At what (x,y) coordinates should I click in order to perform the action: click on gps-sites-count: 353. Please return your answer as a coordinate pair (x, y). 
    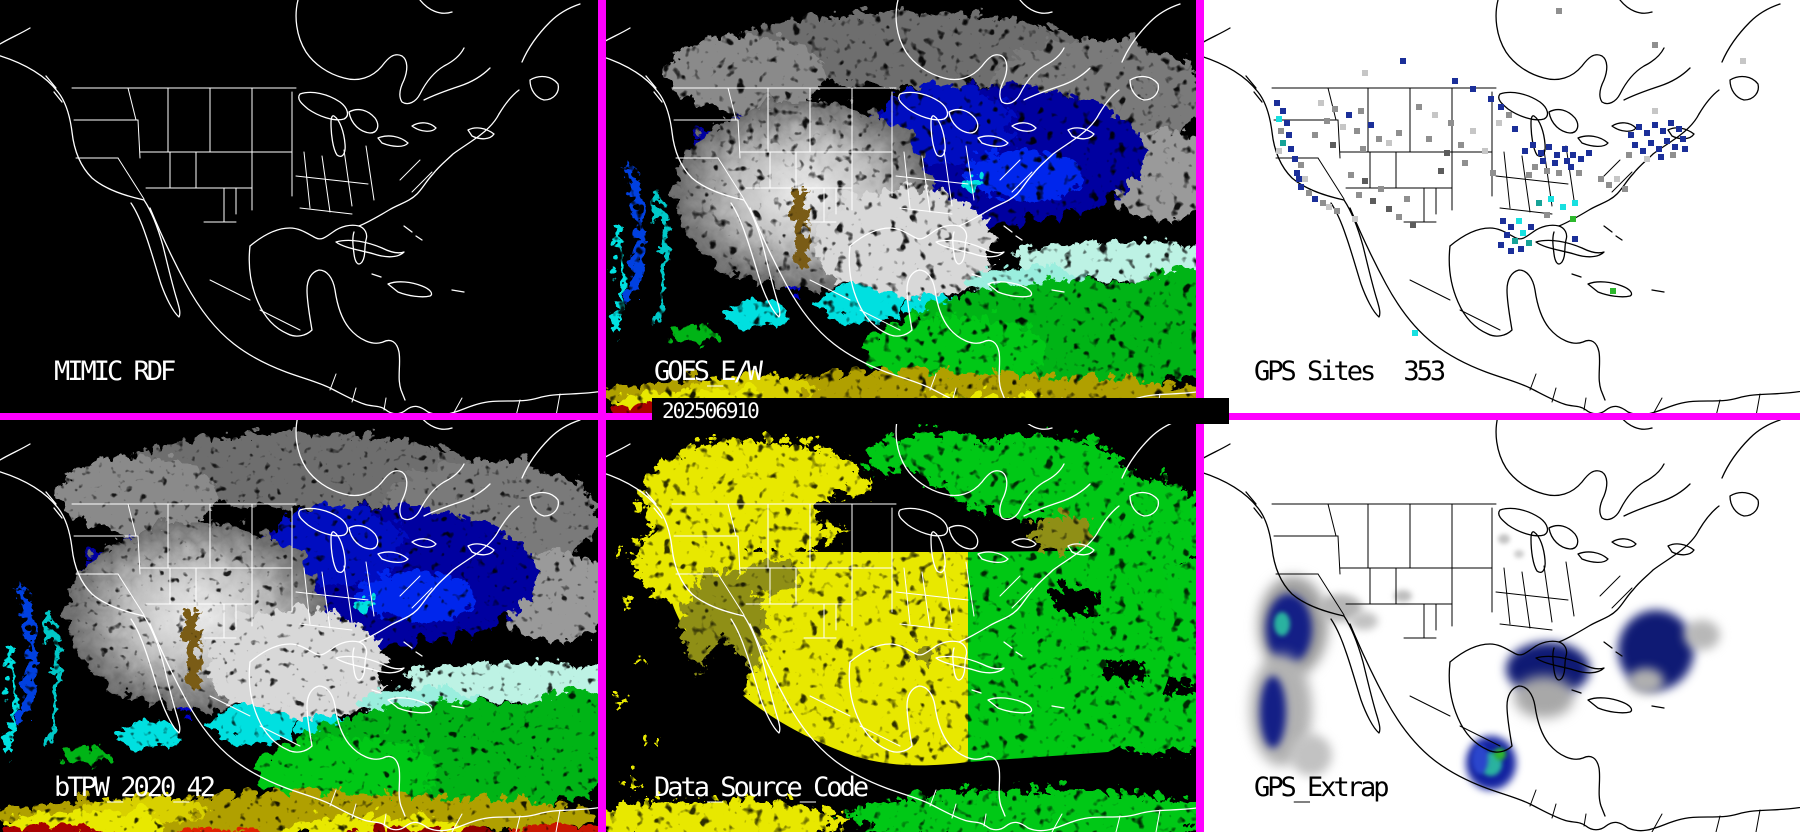
    Looking at the image, I should click on (1424, 371).